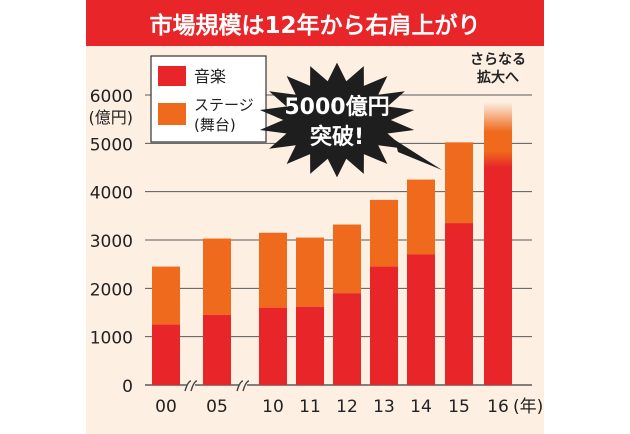 Image resolution: width=630 pixels, height=434 pixels. I want to click on y-tick-label: 5000, so click(111, 145).